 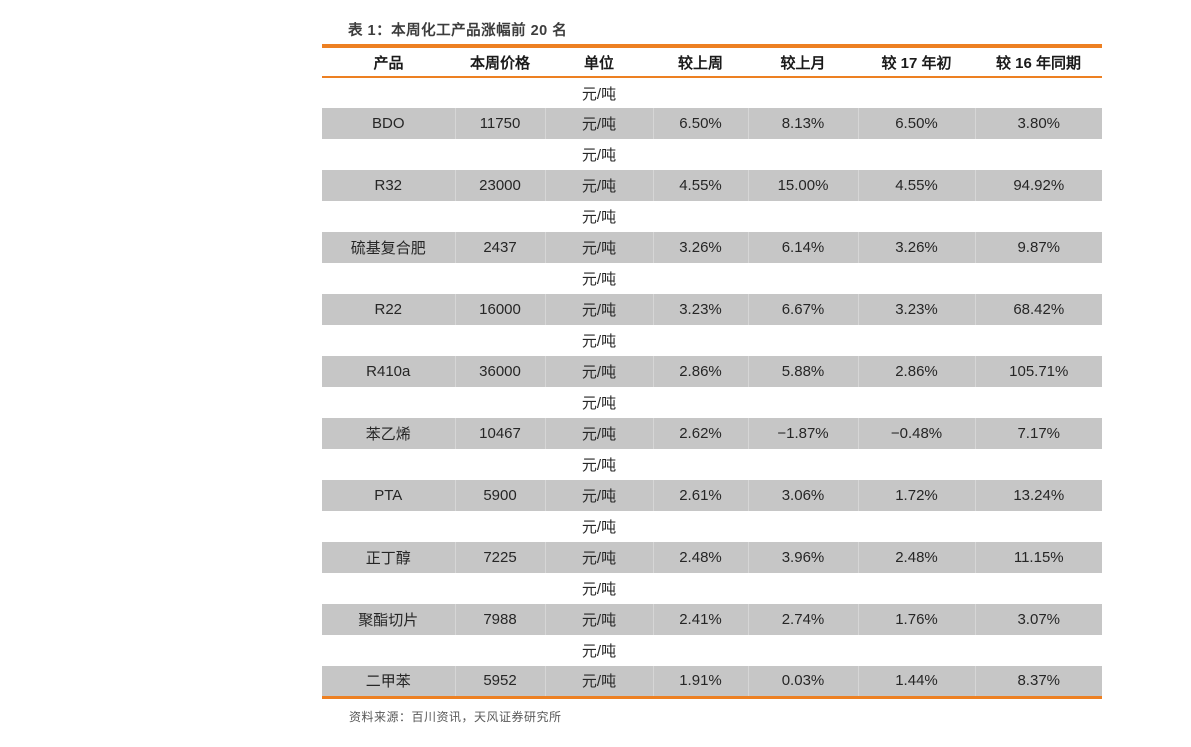 What do you see at coordinates (701, 309) in the screenshot?
I see `cell-vs-last-week: 3.23%` at bounding box center [701, 309].